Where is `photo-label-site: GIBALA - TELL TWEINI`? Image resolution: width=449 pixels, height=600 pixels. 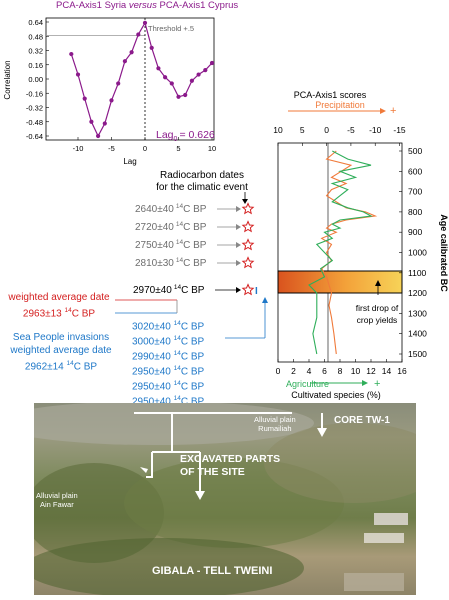
photo-label-site: GIBALA - TELL TWEINI is located at coordinates (212, 571).